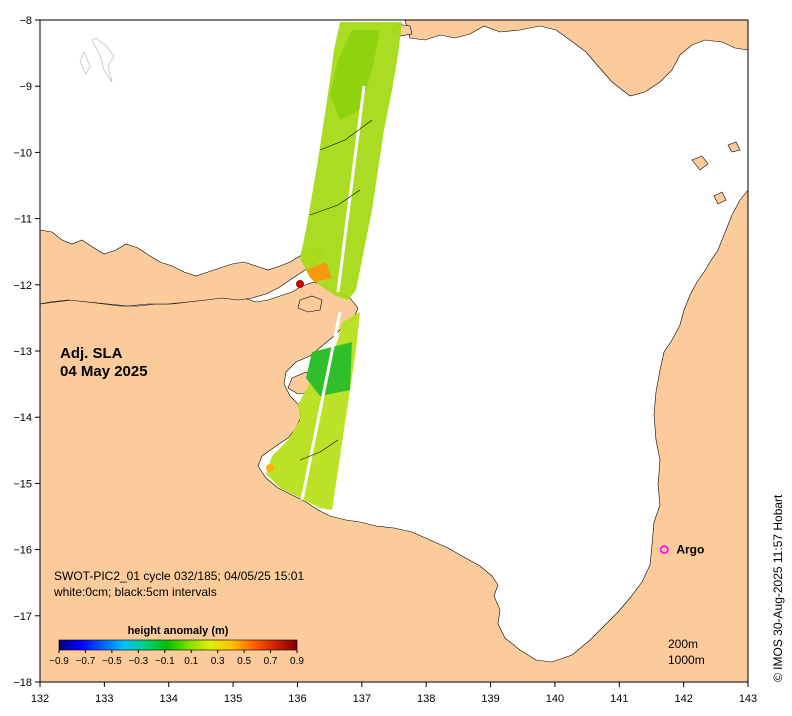 Image resolution: width=792 pixels, height=716 pixels. Describe the element at coordinates (22, 683) in the screenshot. I see `y-tick-label: −18` at that location.